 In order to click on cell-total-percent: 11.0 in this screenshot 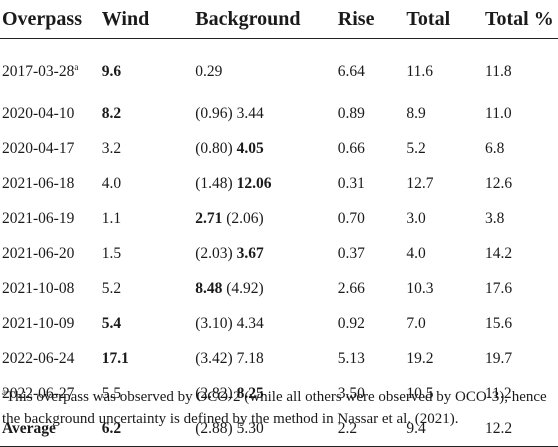, I will do `click(498, 113)`.